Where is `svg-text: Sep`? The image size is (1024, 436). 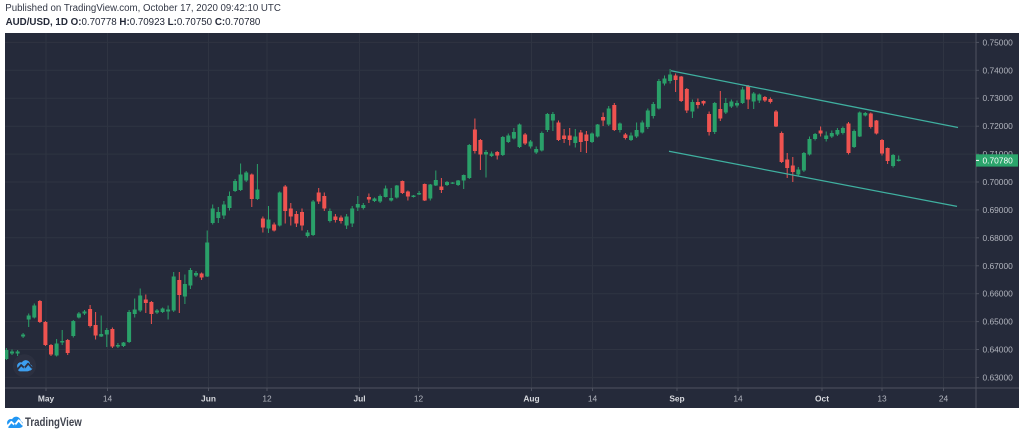 svg-text: Sep is located at coordinates (676, 399).